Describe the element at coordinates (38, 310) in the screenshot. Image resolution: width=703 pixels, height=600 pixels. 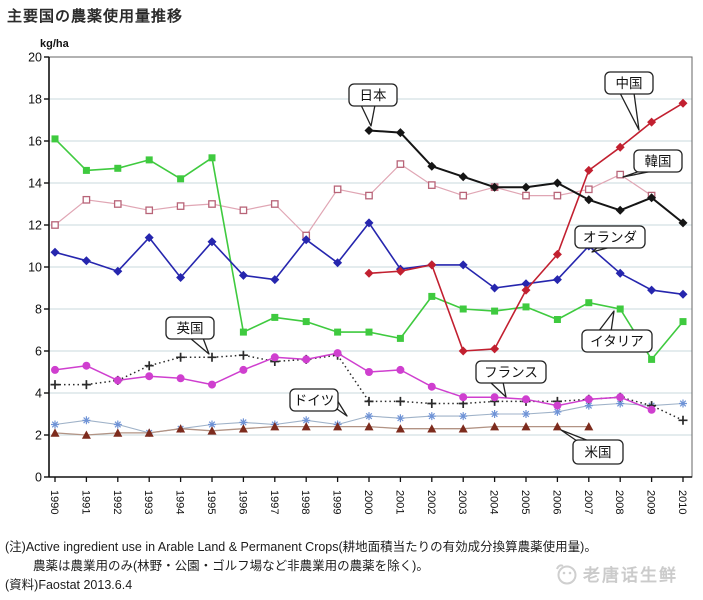
I see `y-tick-label: 8` at that location.